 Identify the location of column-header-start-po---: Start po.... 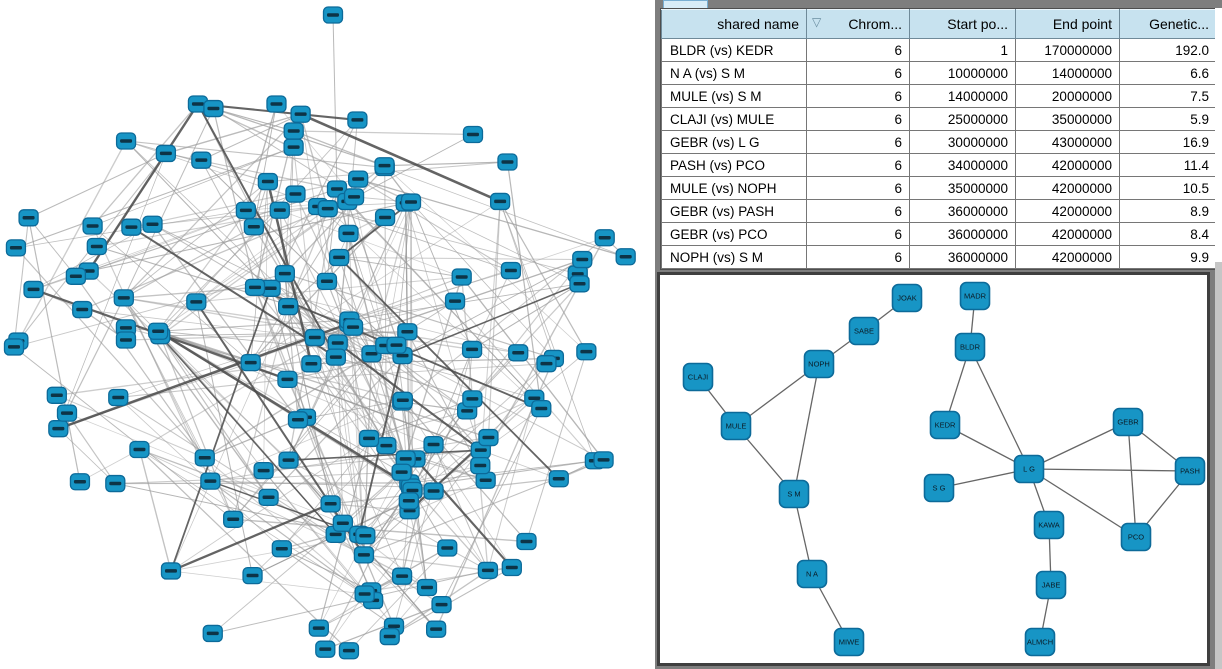
(962, 24).